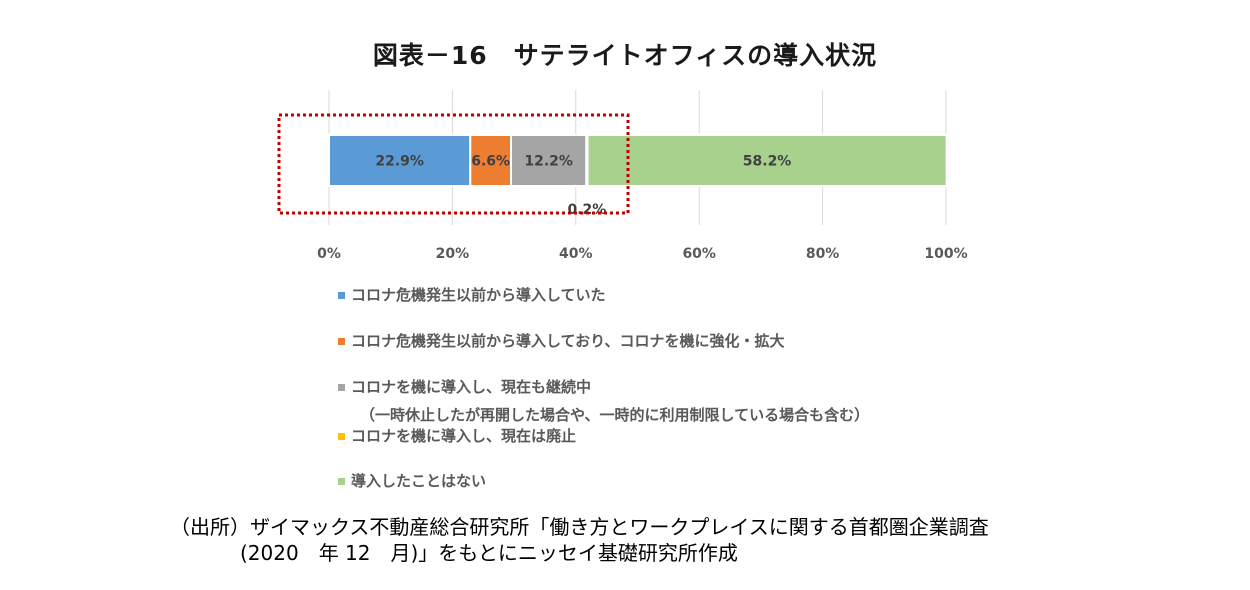  Describe the element at coordinates (478, 295) in the screenshot. I see `legend-label-1: コロナ危機発生以前から導入していた` at that location.